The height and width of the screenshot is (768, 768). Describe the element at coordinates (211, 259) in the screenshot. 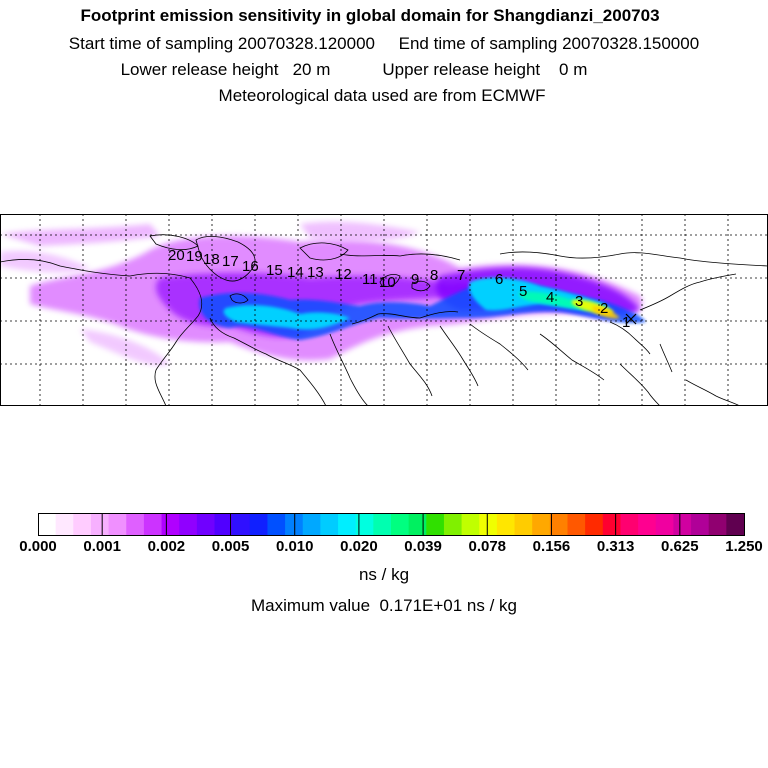

I see `trajectory-label-18: 18` at that location.